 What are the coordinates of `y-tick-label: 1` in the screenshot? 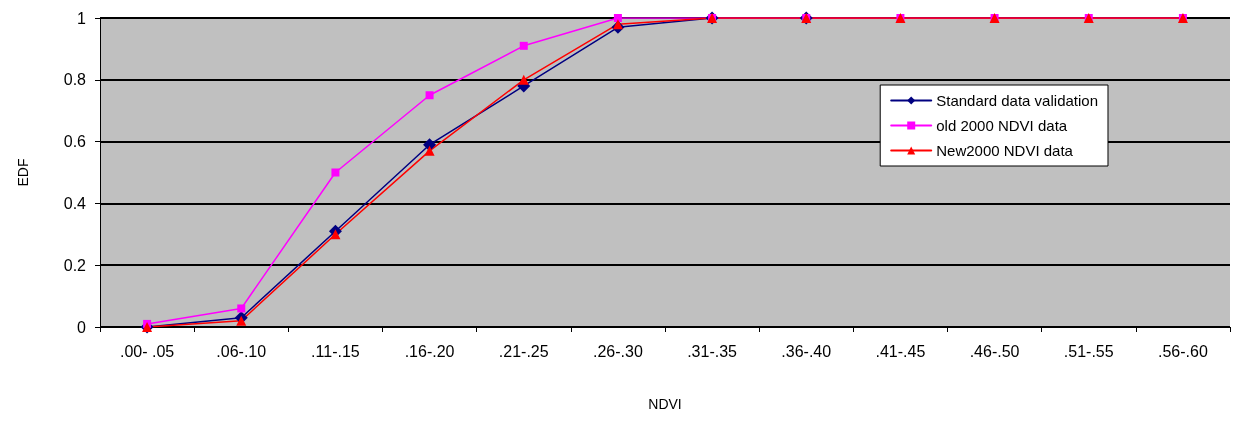 It's located at (82, 18).